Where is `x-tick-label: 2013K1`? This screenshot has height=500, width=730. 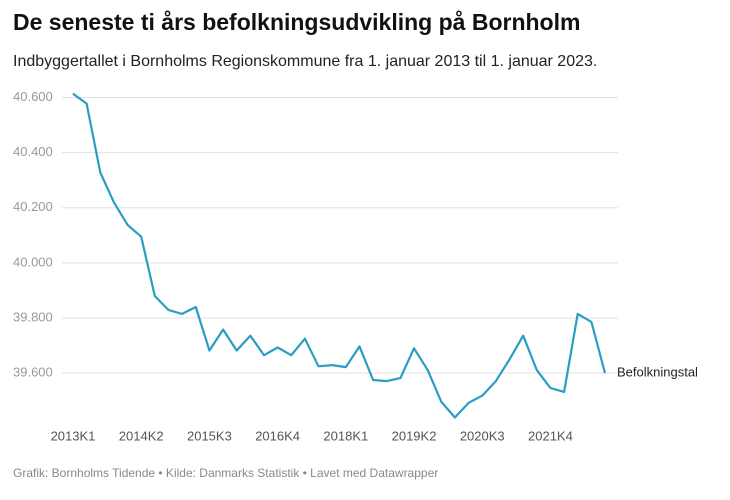 x-tick-label: 2013K1 is located at coordinates (73, 435).